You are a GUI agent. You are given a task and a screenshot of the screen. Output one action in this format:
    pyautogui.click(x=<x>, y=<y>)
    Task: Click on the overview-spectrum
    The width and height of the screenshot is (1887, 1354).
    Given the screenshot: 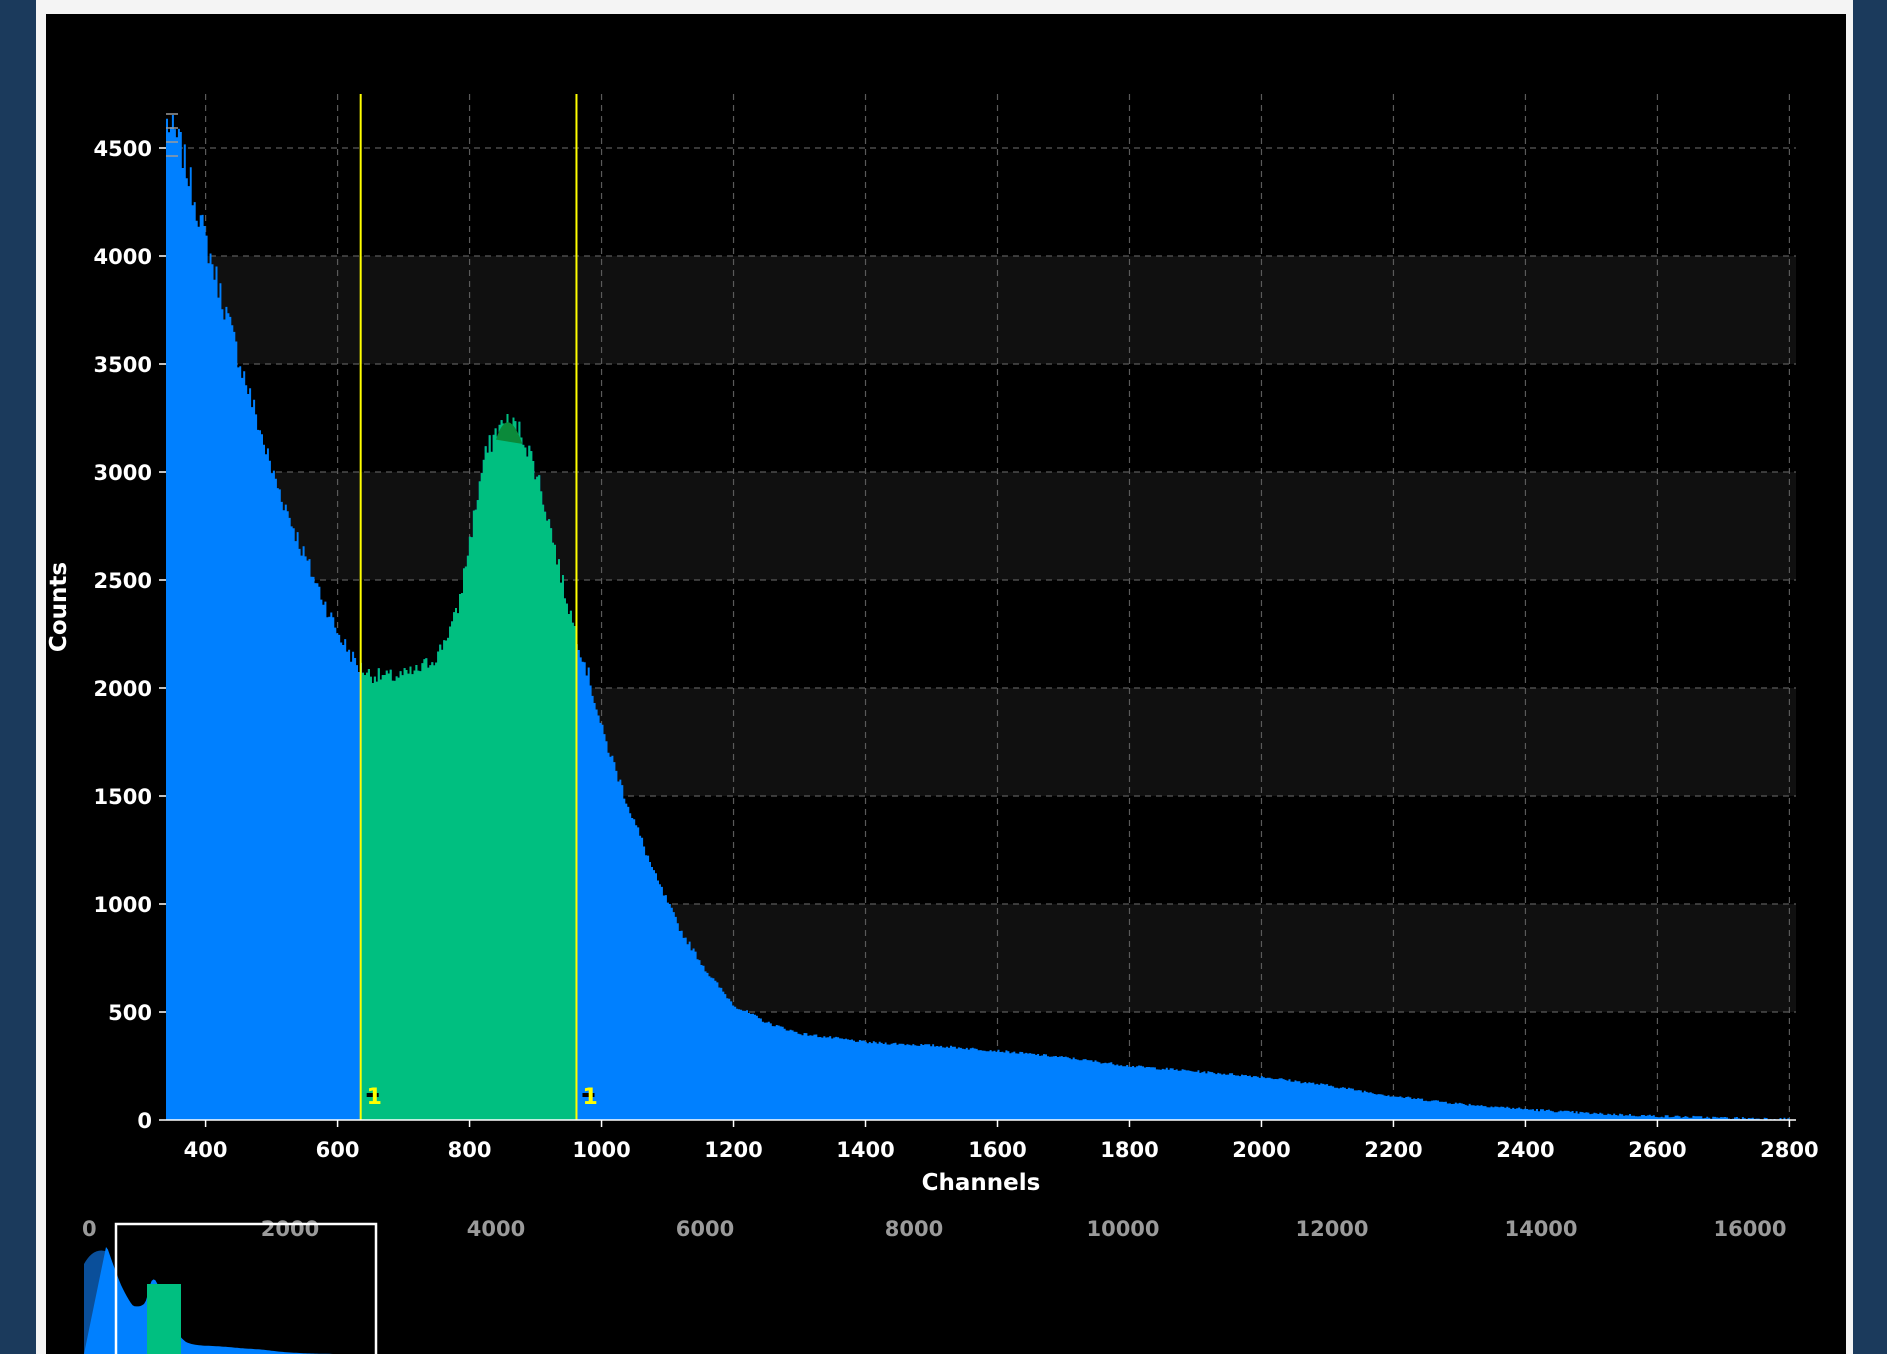 What is the action you would take?
    pyautogui.click(x=209, y=1300)
    